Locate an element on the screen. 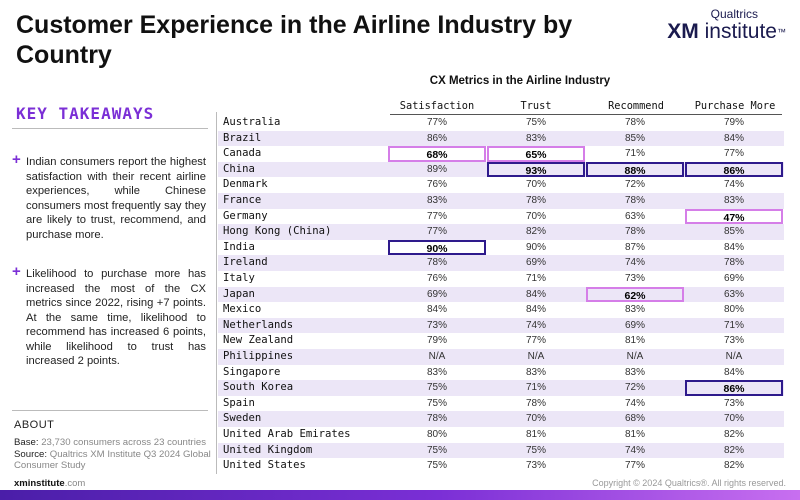 The image size is (800, 500). country-label: Italy is located at coordinates (239, 278).